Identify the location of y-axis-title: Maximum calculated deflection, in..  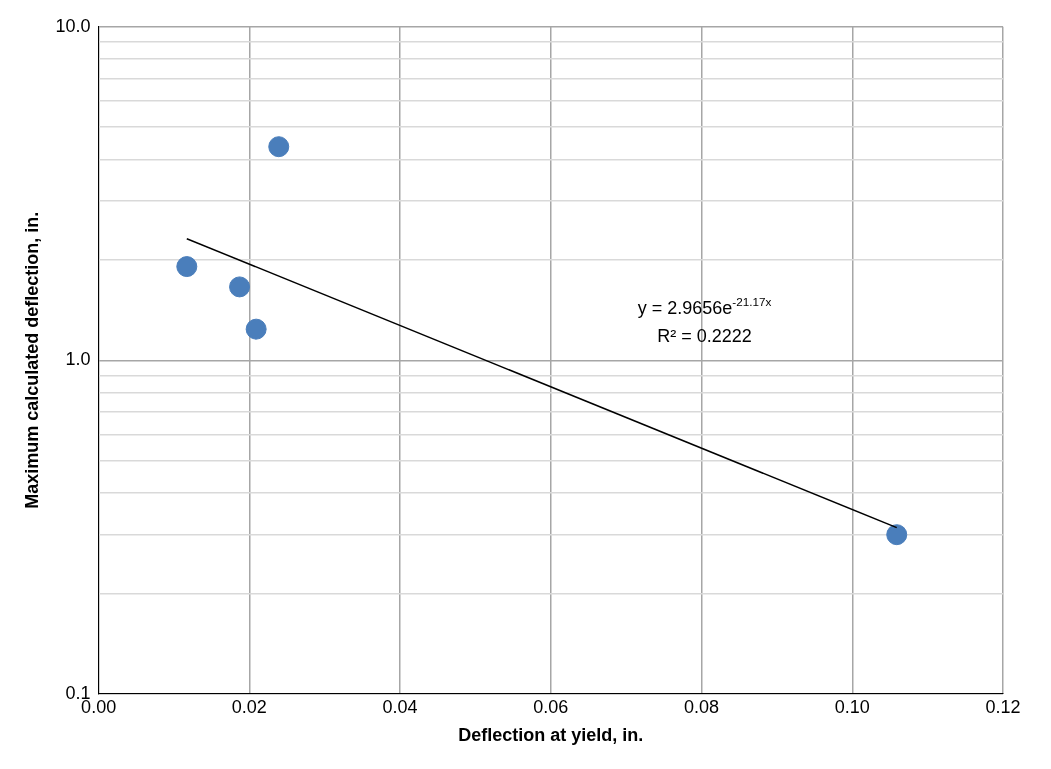
(31, 360).